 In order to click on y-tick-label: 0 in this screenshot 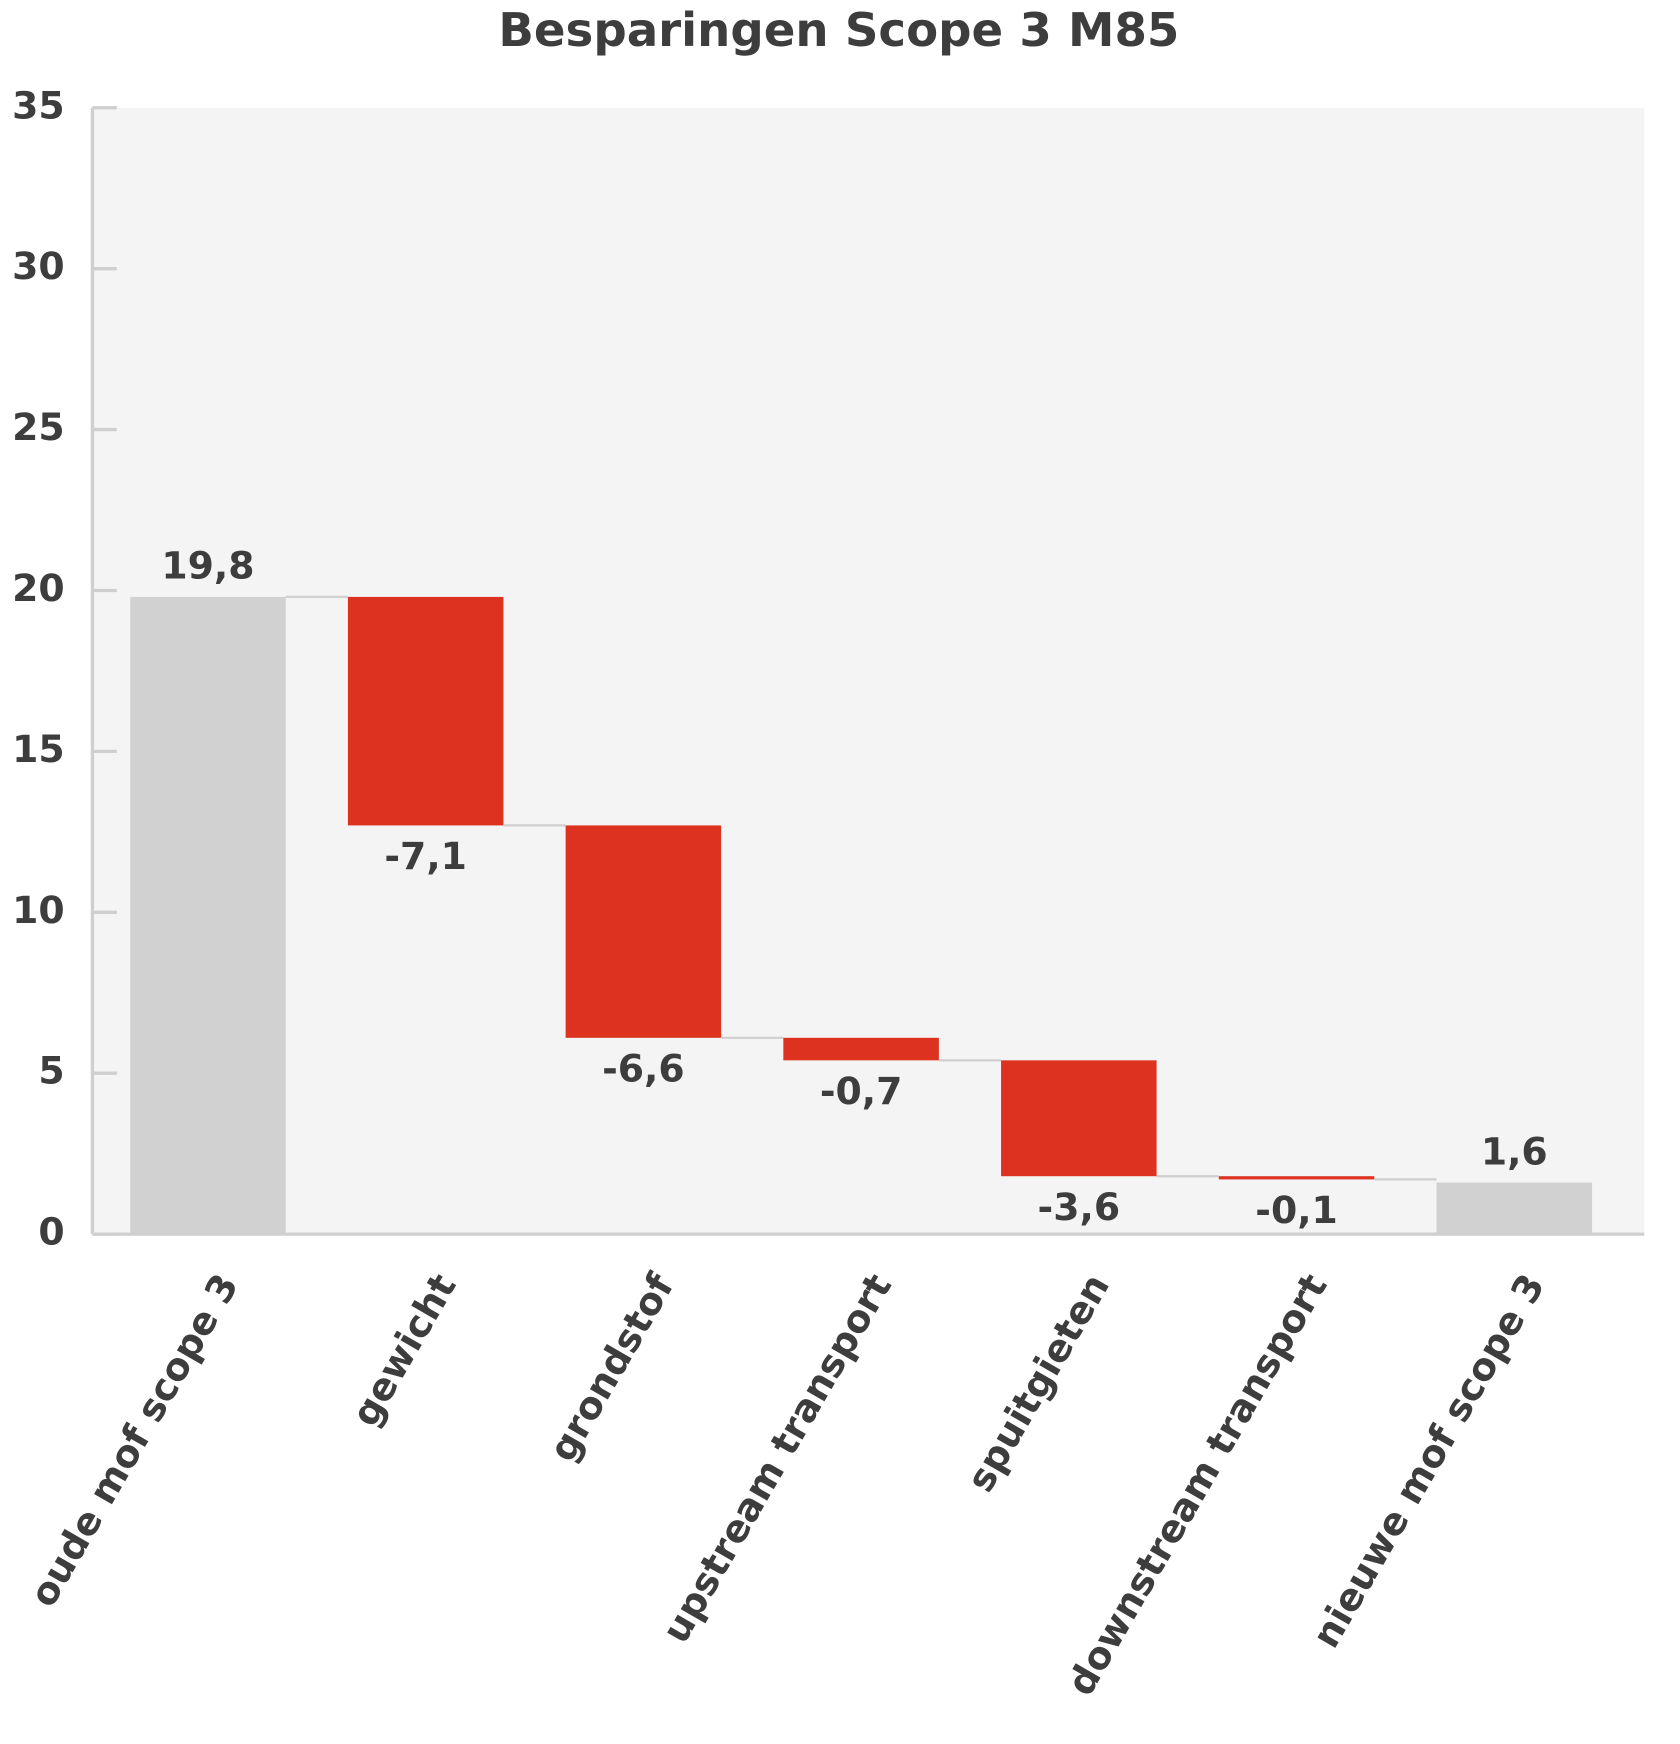, I will do `click(51, 1232)`.